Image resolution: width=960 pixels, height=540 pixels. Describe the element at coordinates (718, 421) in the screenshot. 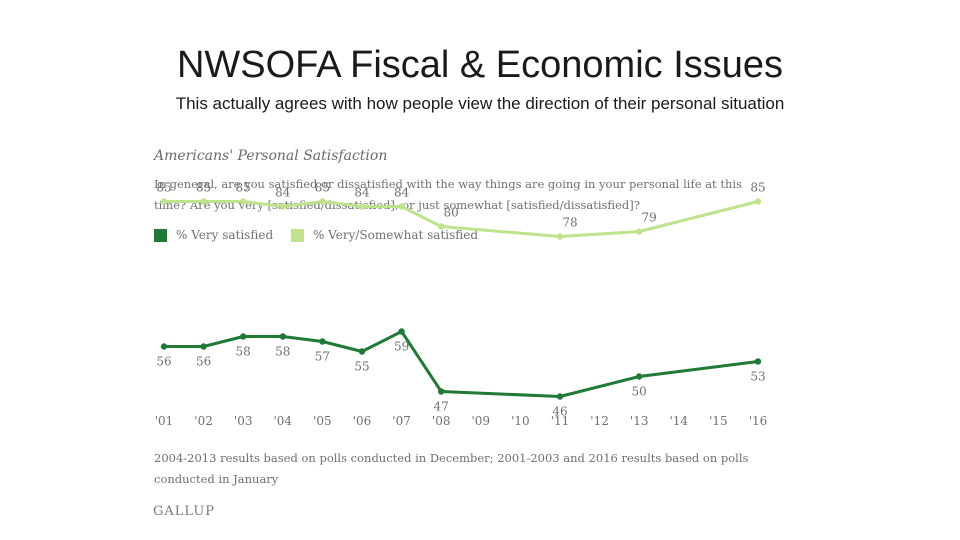

I see `x-tick-label: '15` at that location.